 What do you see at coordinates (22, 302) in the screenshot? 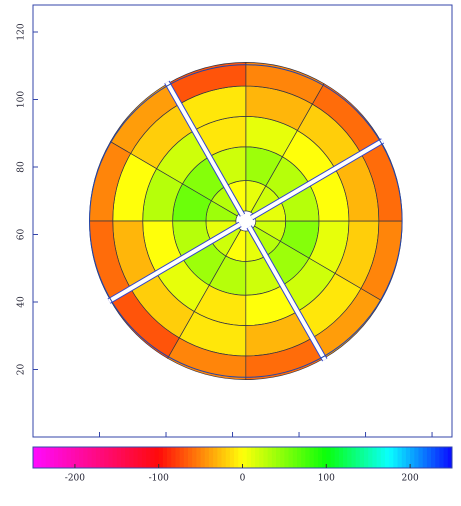
I see `y-tick-label: 40` at bounding box center [22, 302].